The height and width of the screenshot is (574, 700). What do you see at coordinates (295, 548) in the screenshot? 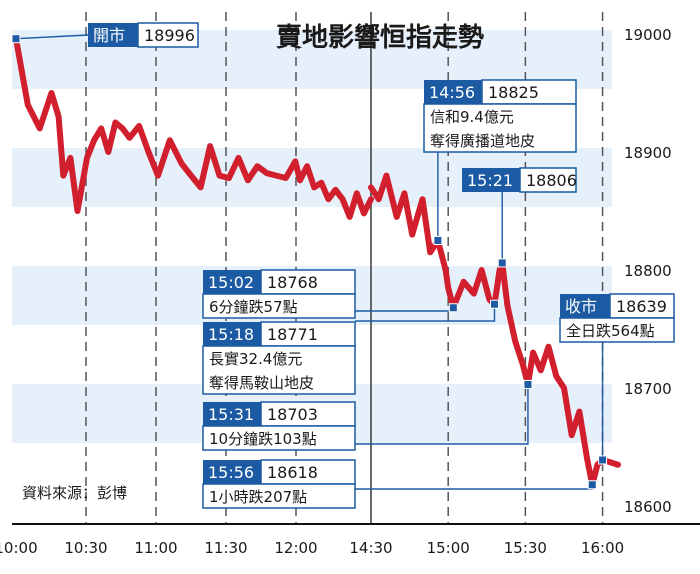
I see `x-tick-12:00: 12:00` at bounding box center [295, 548].